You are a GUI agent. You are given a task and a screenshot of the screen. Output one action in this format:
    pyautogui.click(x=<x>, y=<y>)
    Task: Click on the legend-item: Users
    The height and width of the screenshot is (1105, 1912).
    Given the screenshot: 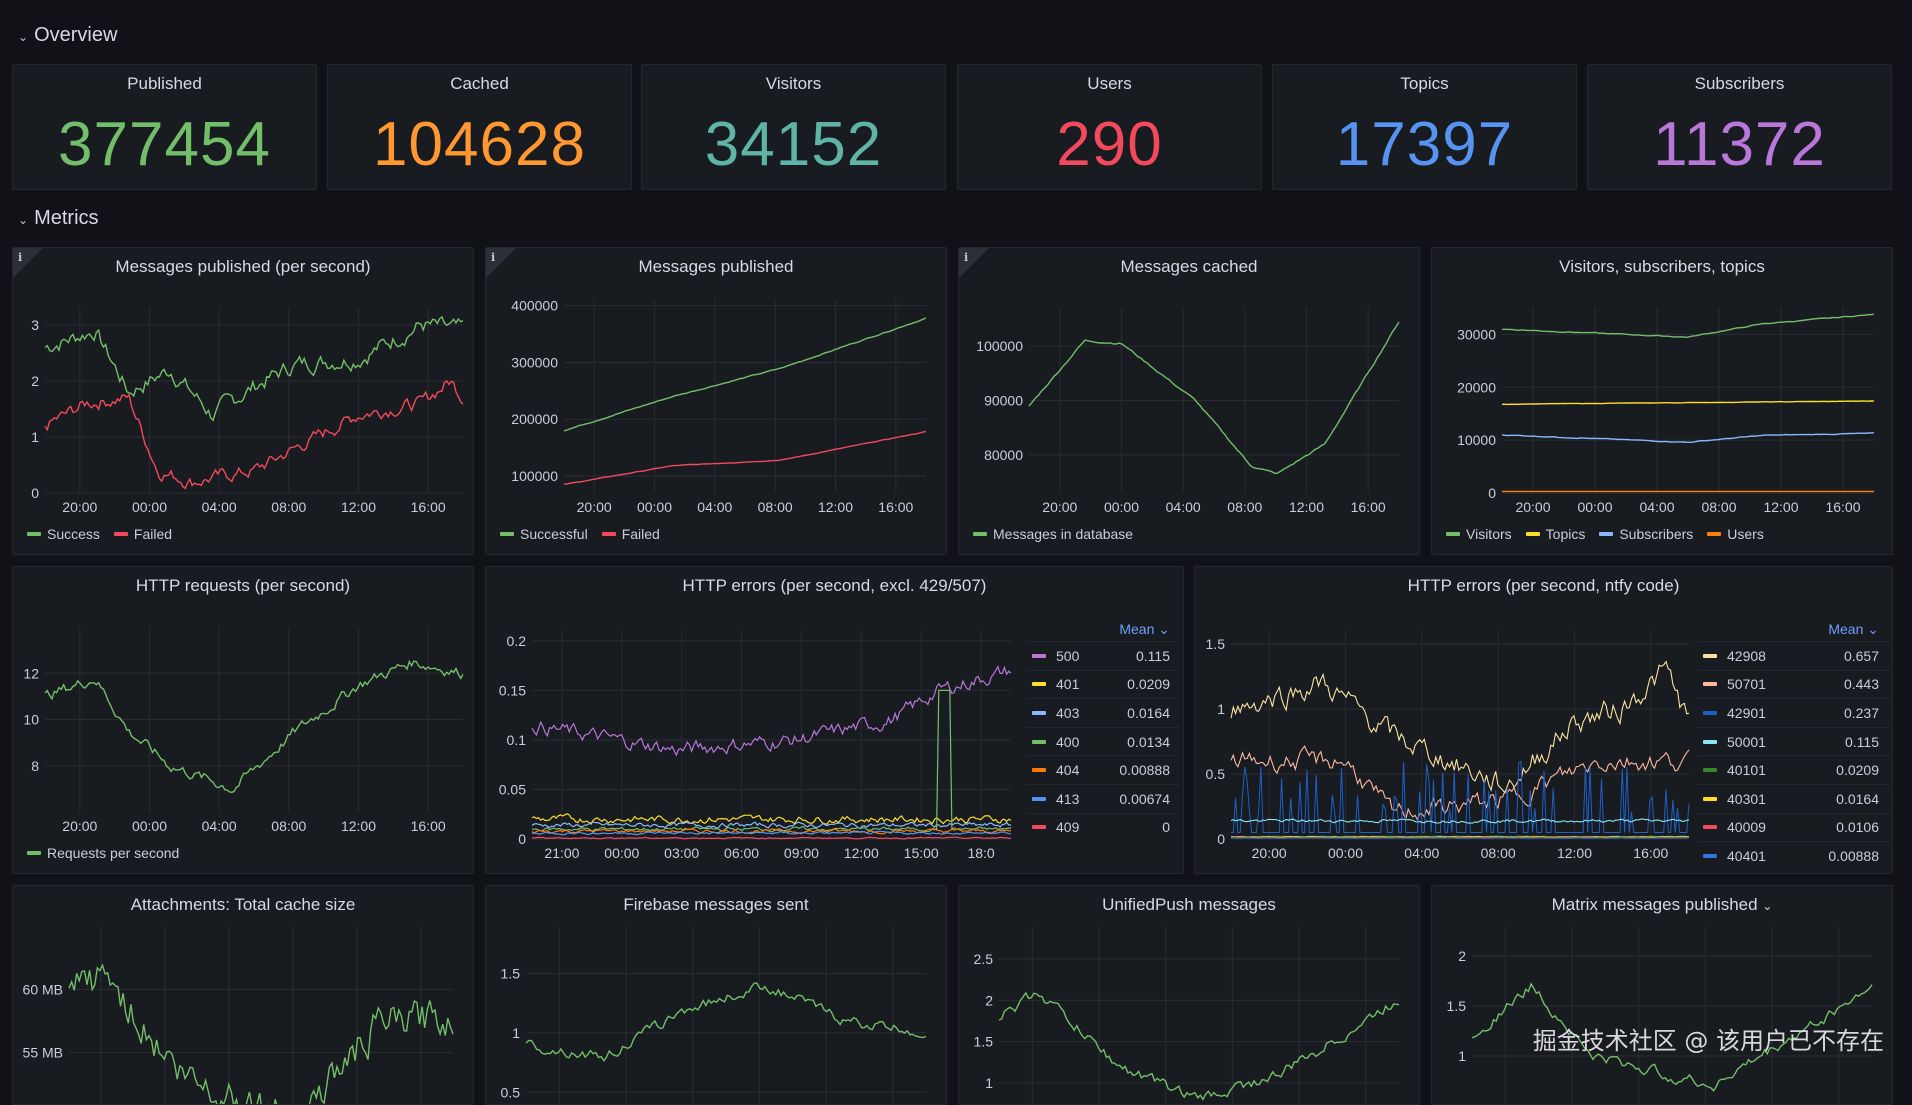 What is the action you would take?
    pyautogui.click(x=1735, y=534)
    